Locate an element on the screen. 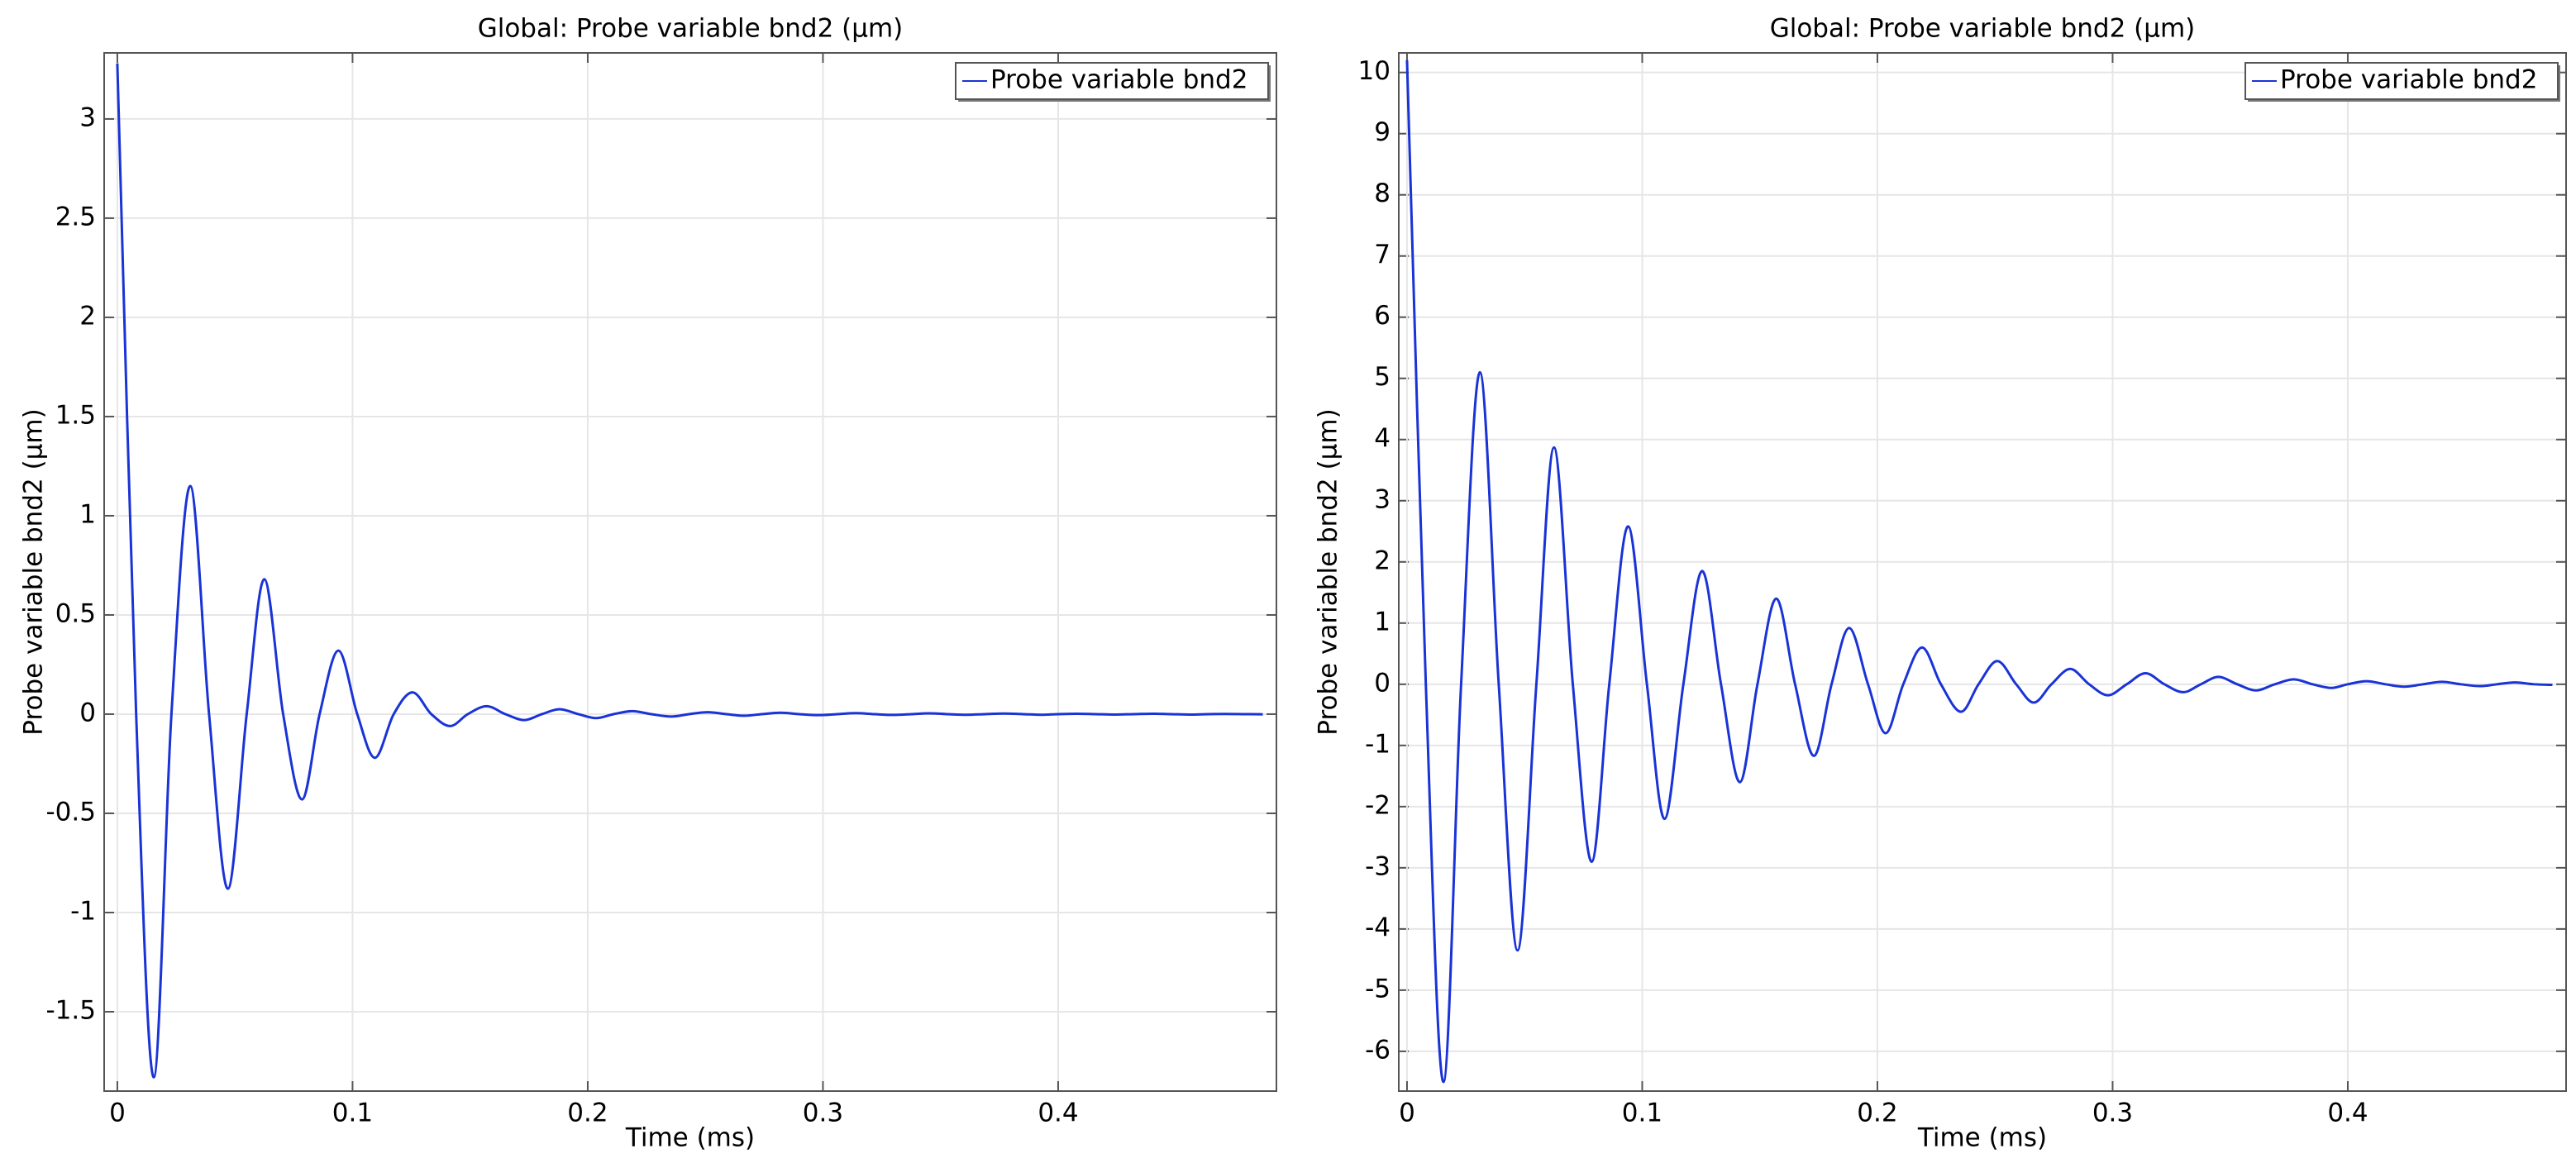  y-tick-label: 10 is located at coordinates (1374, 71).